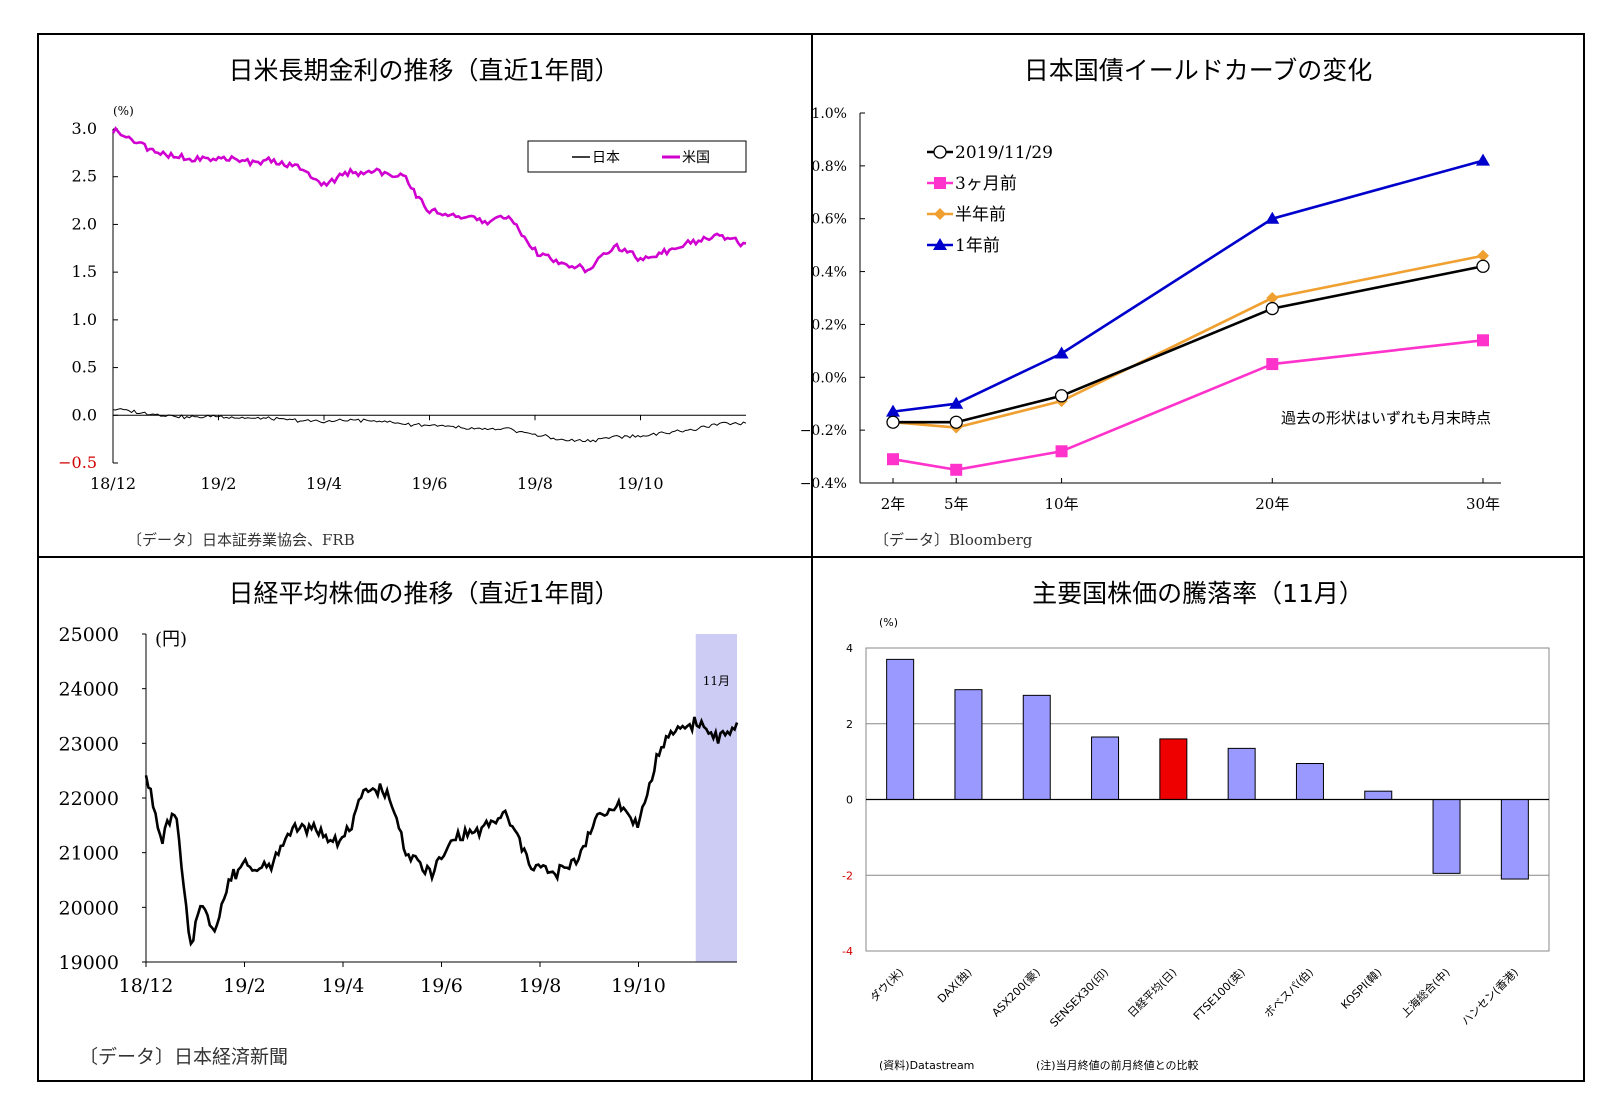 The image size is (1617, 1103). I want to click on rates-x-tick-label: 19/8, so click(535, 483).